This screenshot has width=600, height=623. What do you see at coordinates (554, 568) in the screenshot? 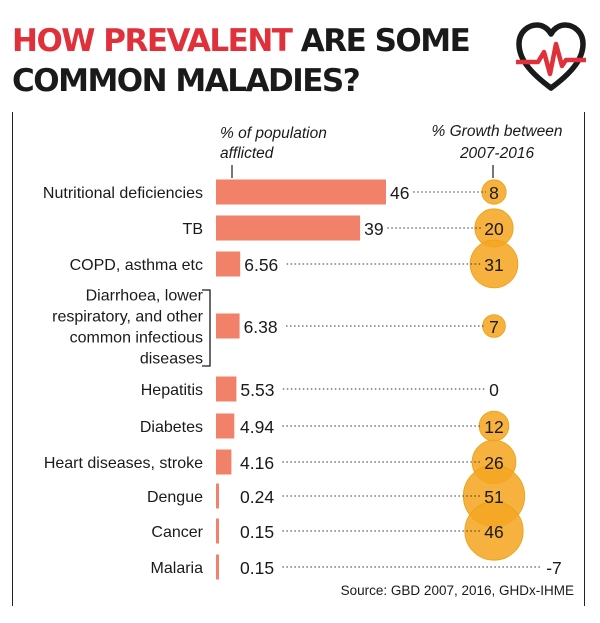
I see `growth-value-label: -7` at bounding box center [554, 568].